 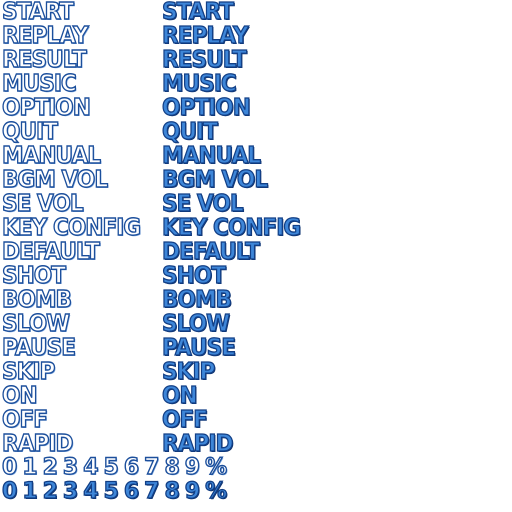 What do you see at coordinates (193, 276) in the screenshot?
I see `label-shot-filled: SHOT` at bounding box center [193, 276].